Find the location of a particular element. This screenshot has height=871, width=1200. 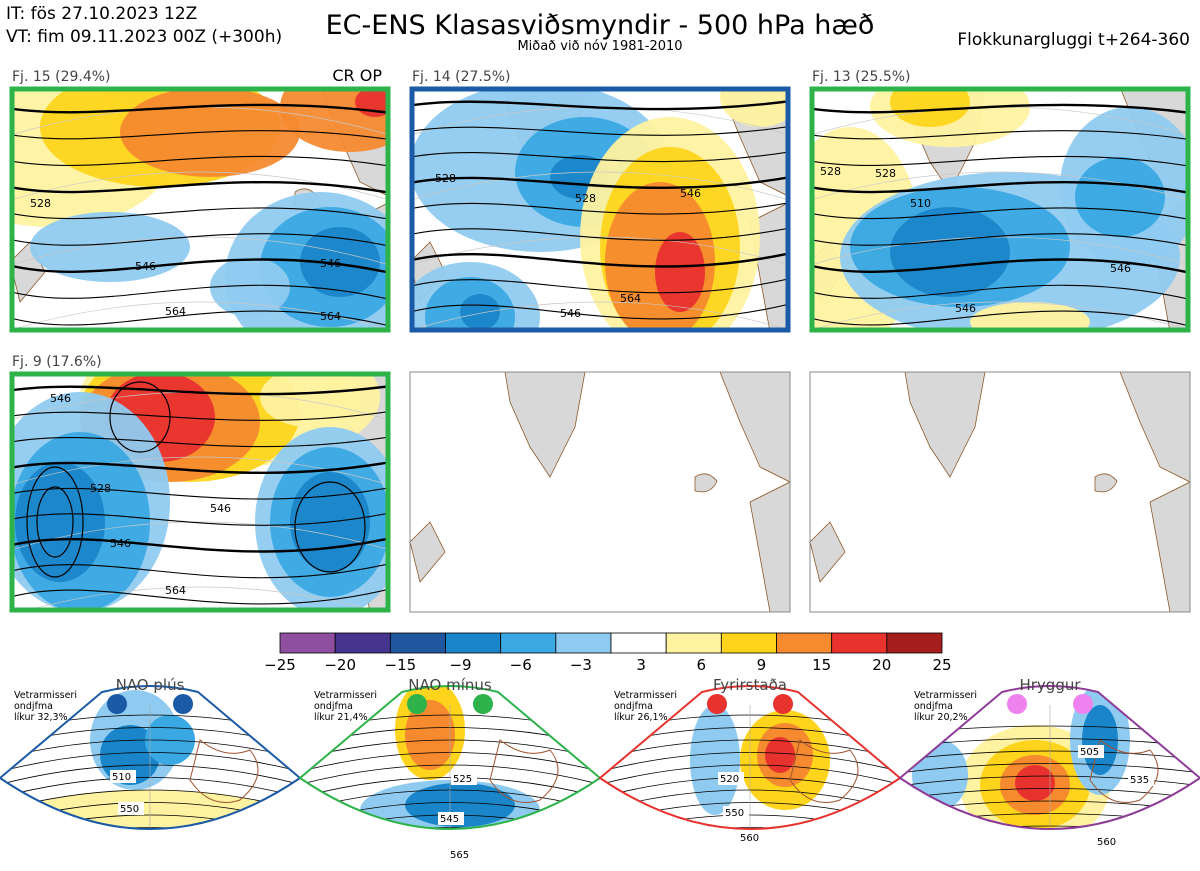

regime-info-line: líkur 32,3% is located at coordinates (41, 717).